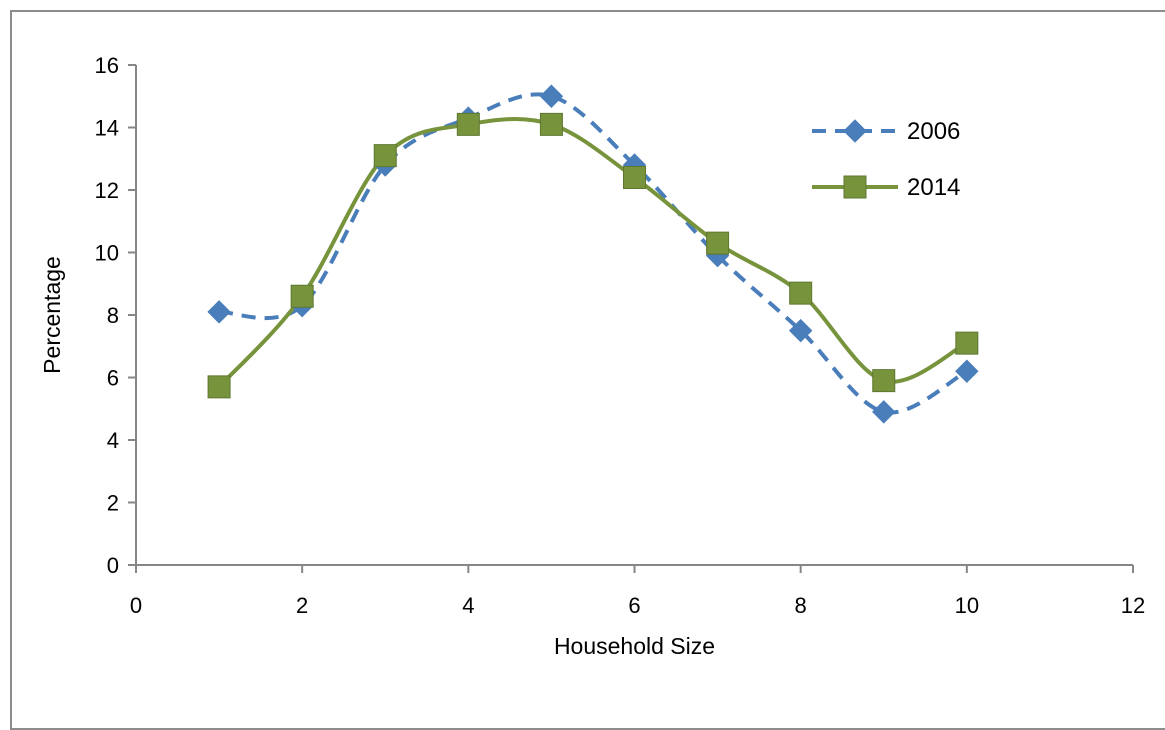 The image size is (1165, 730). I want to click on legend-item-2006: 2006, so click(886, 131).